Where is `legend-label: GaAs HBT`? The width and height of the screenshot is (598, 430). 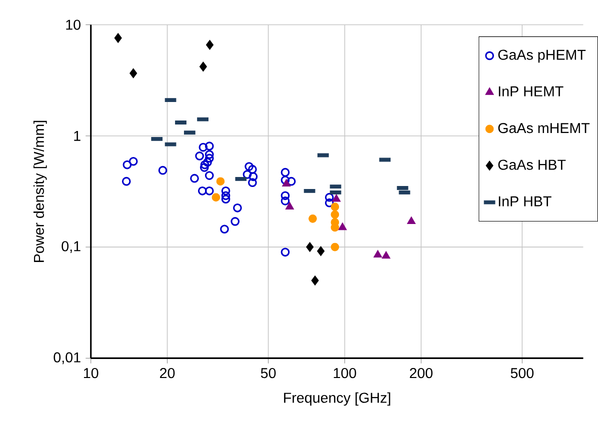 legend-label: GaAs HBT is located at coordinates (532, 165).